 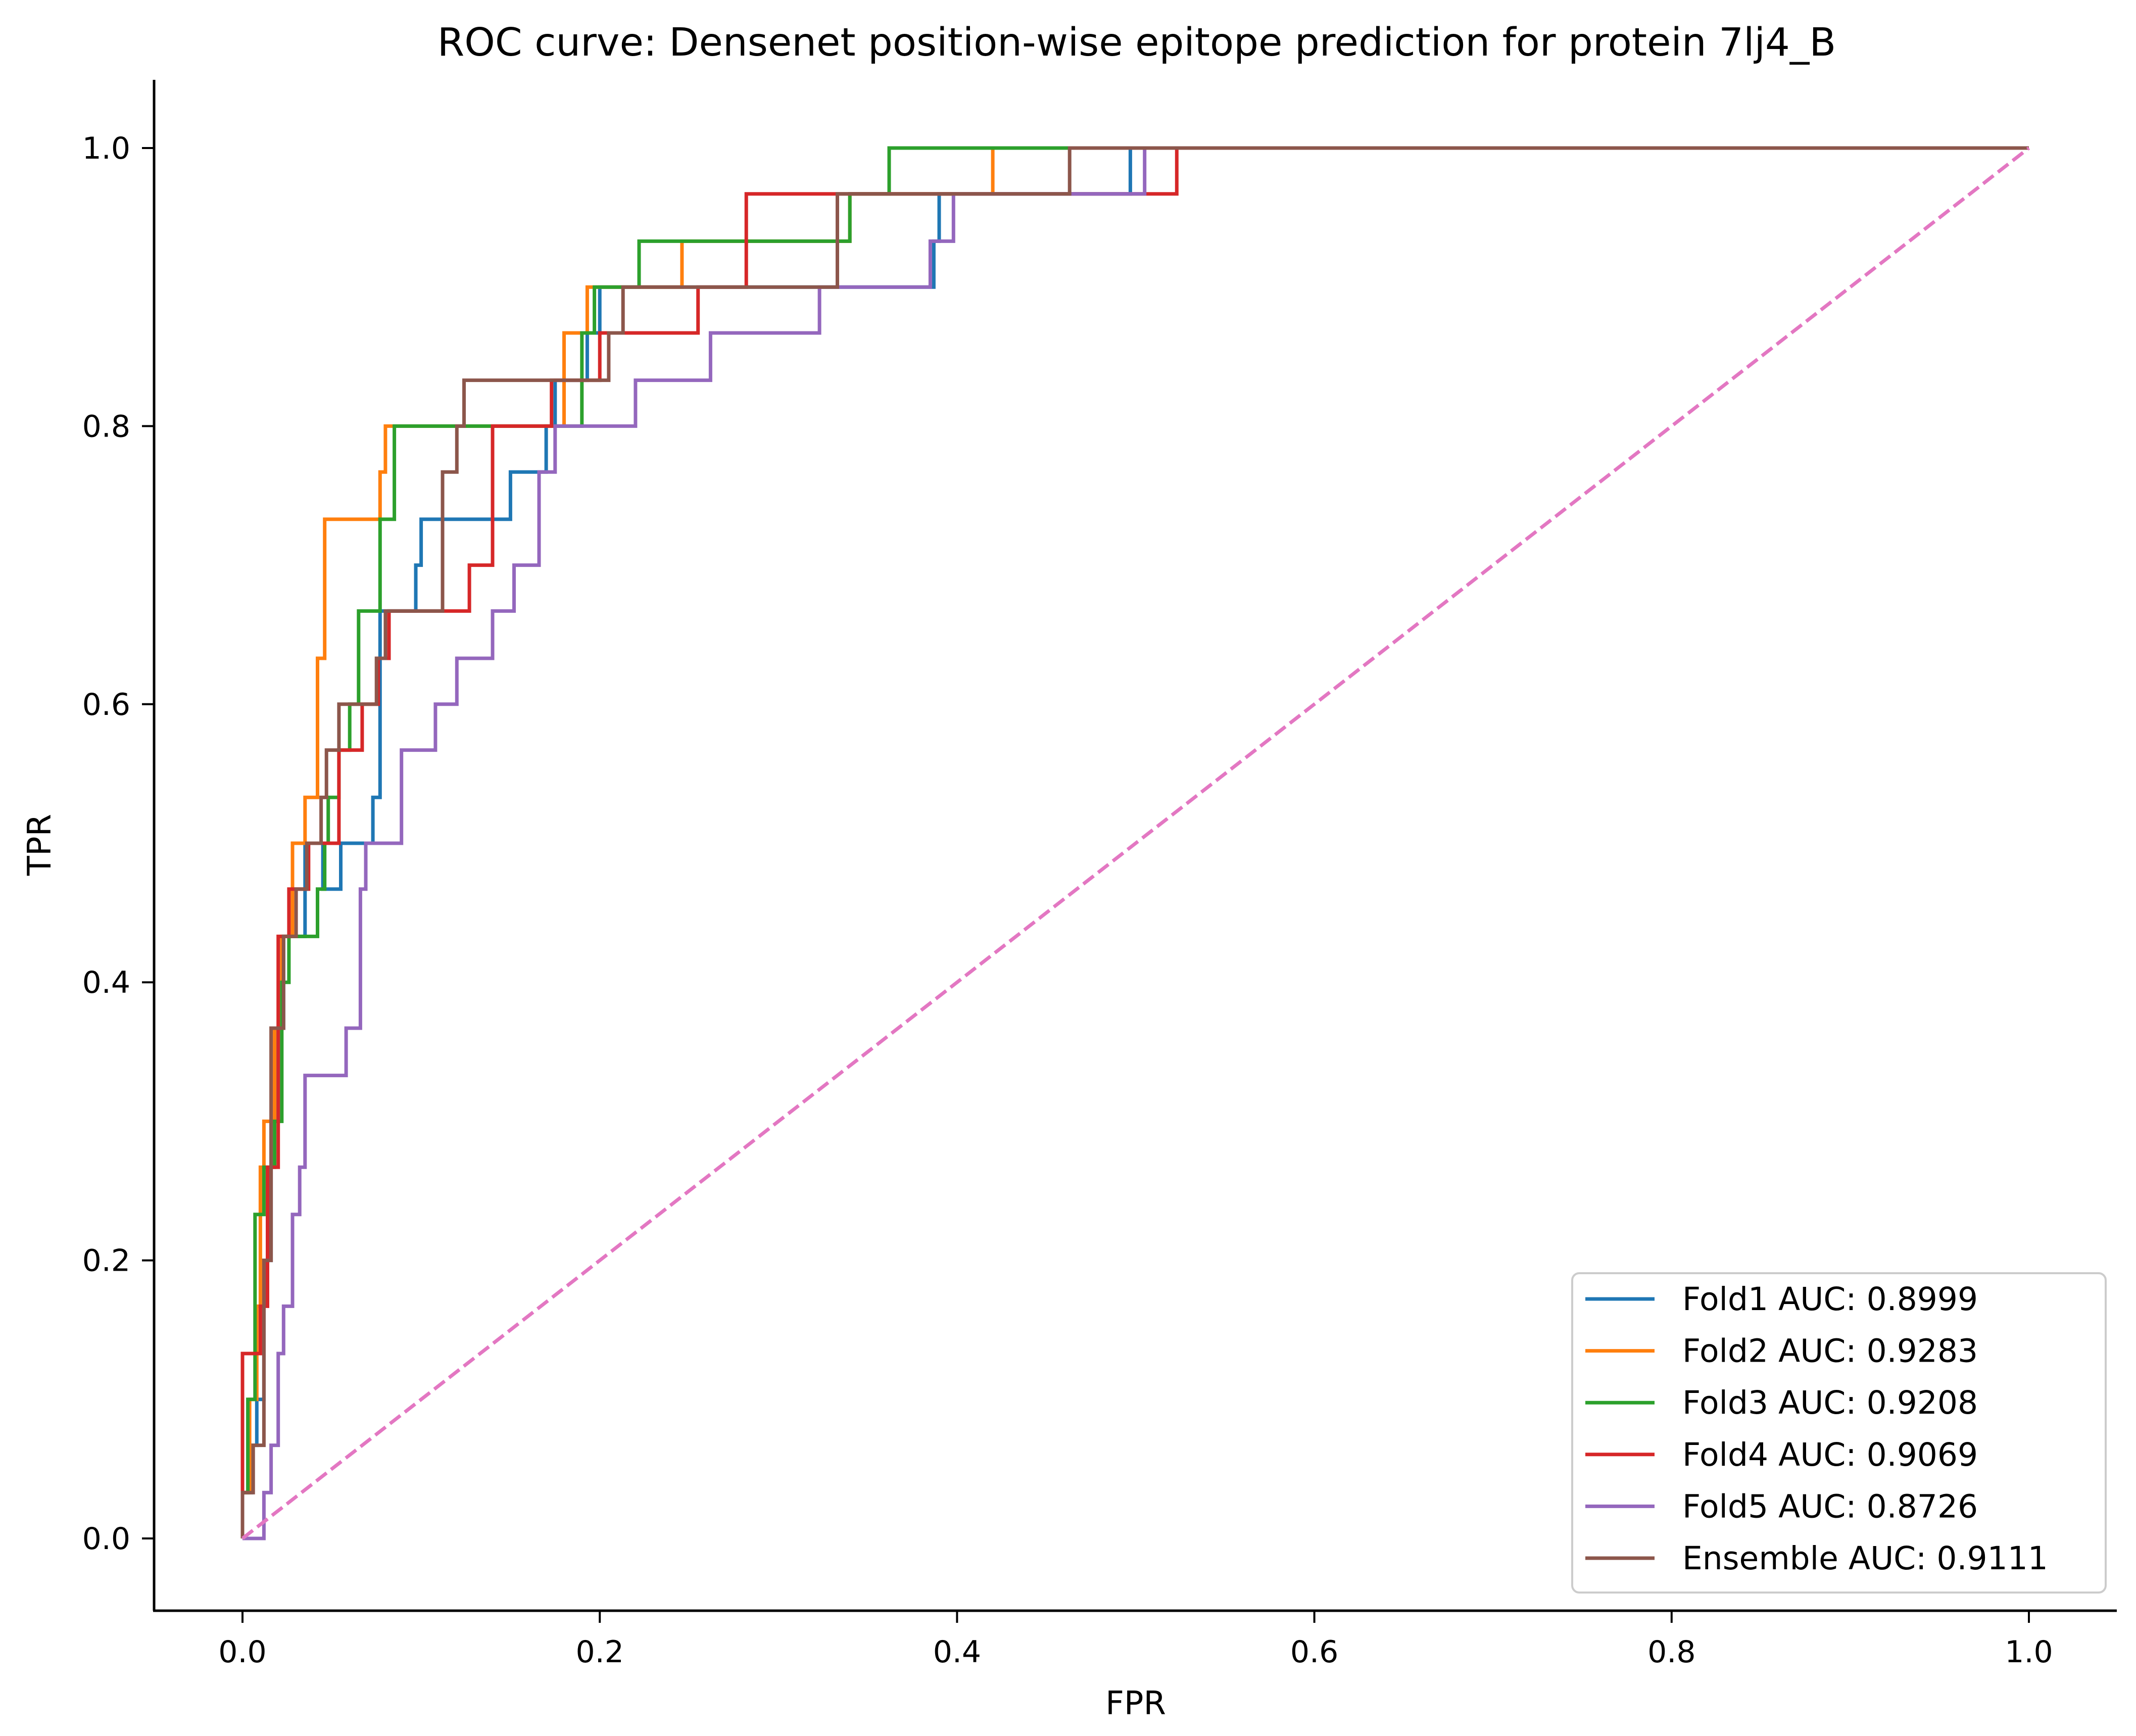 What do you see at coordinates (106, 148) in the screenshot?
I see `y-tick-label: 1.0` at bounding box center [106, 148].